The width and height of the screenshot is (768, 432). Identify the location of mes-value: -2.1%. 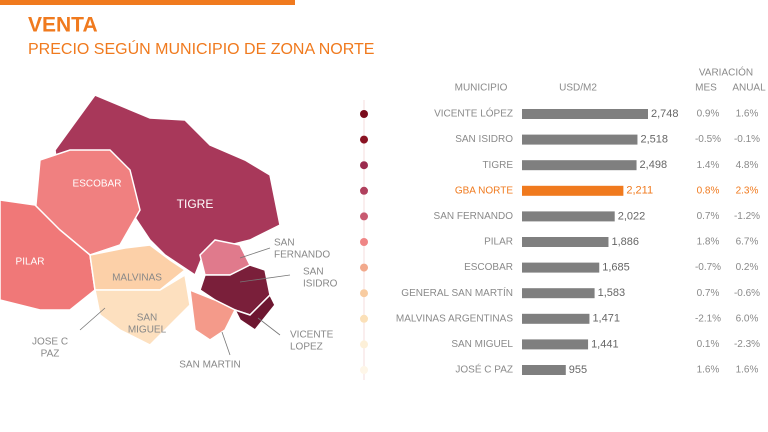
(708, 318).